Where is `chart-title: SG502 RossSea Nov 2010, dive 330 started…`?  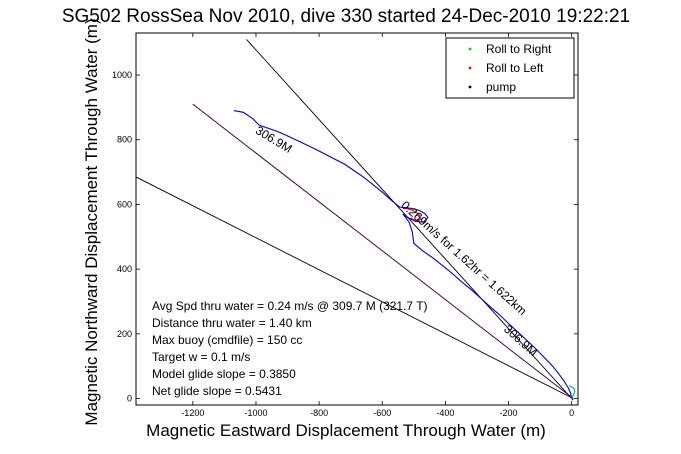
chart-title: SG502 RossSea Nov 2010, dive 330 started… is located at coordinates (346, 16).